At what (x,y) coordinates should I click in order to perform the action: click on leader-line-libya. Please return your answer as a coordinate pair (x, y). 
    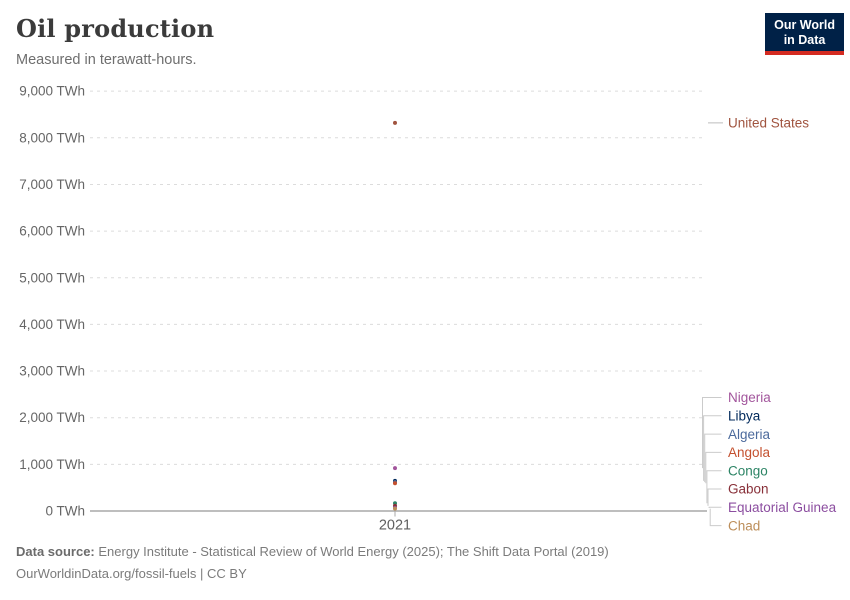
    Looking at the image, I should click on (712, 448).